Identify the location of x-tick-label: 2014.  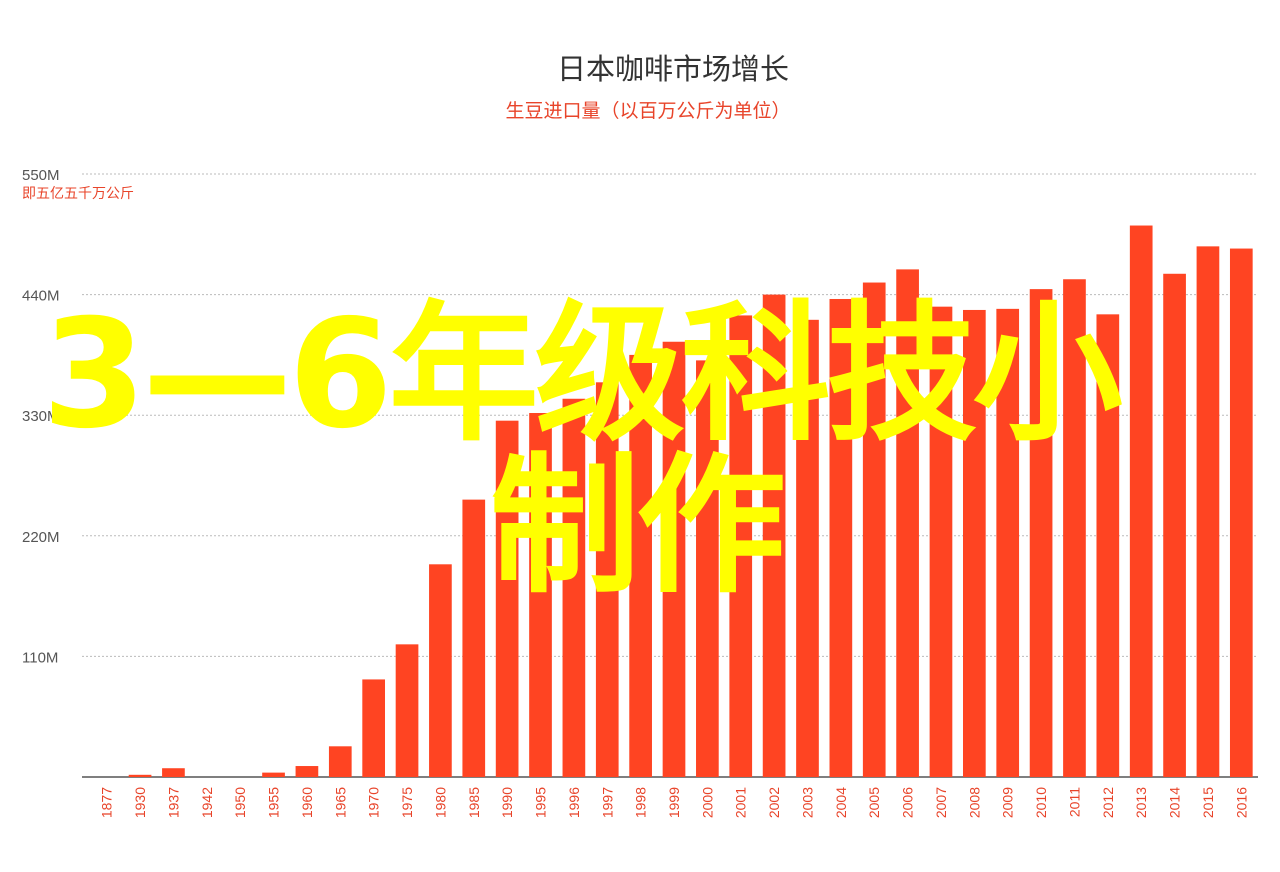
(1175, 802).